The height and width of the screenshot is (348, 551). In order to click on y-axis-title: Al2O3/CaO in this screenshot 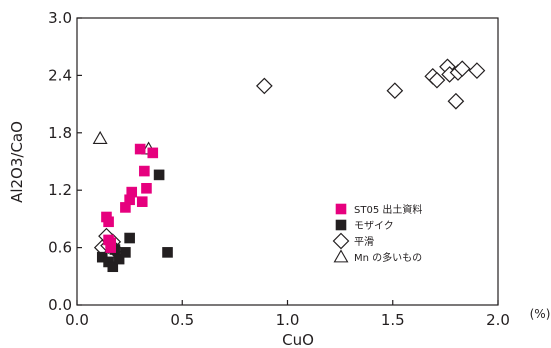, I will do `click(17, 162)`.